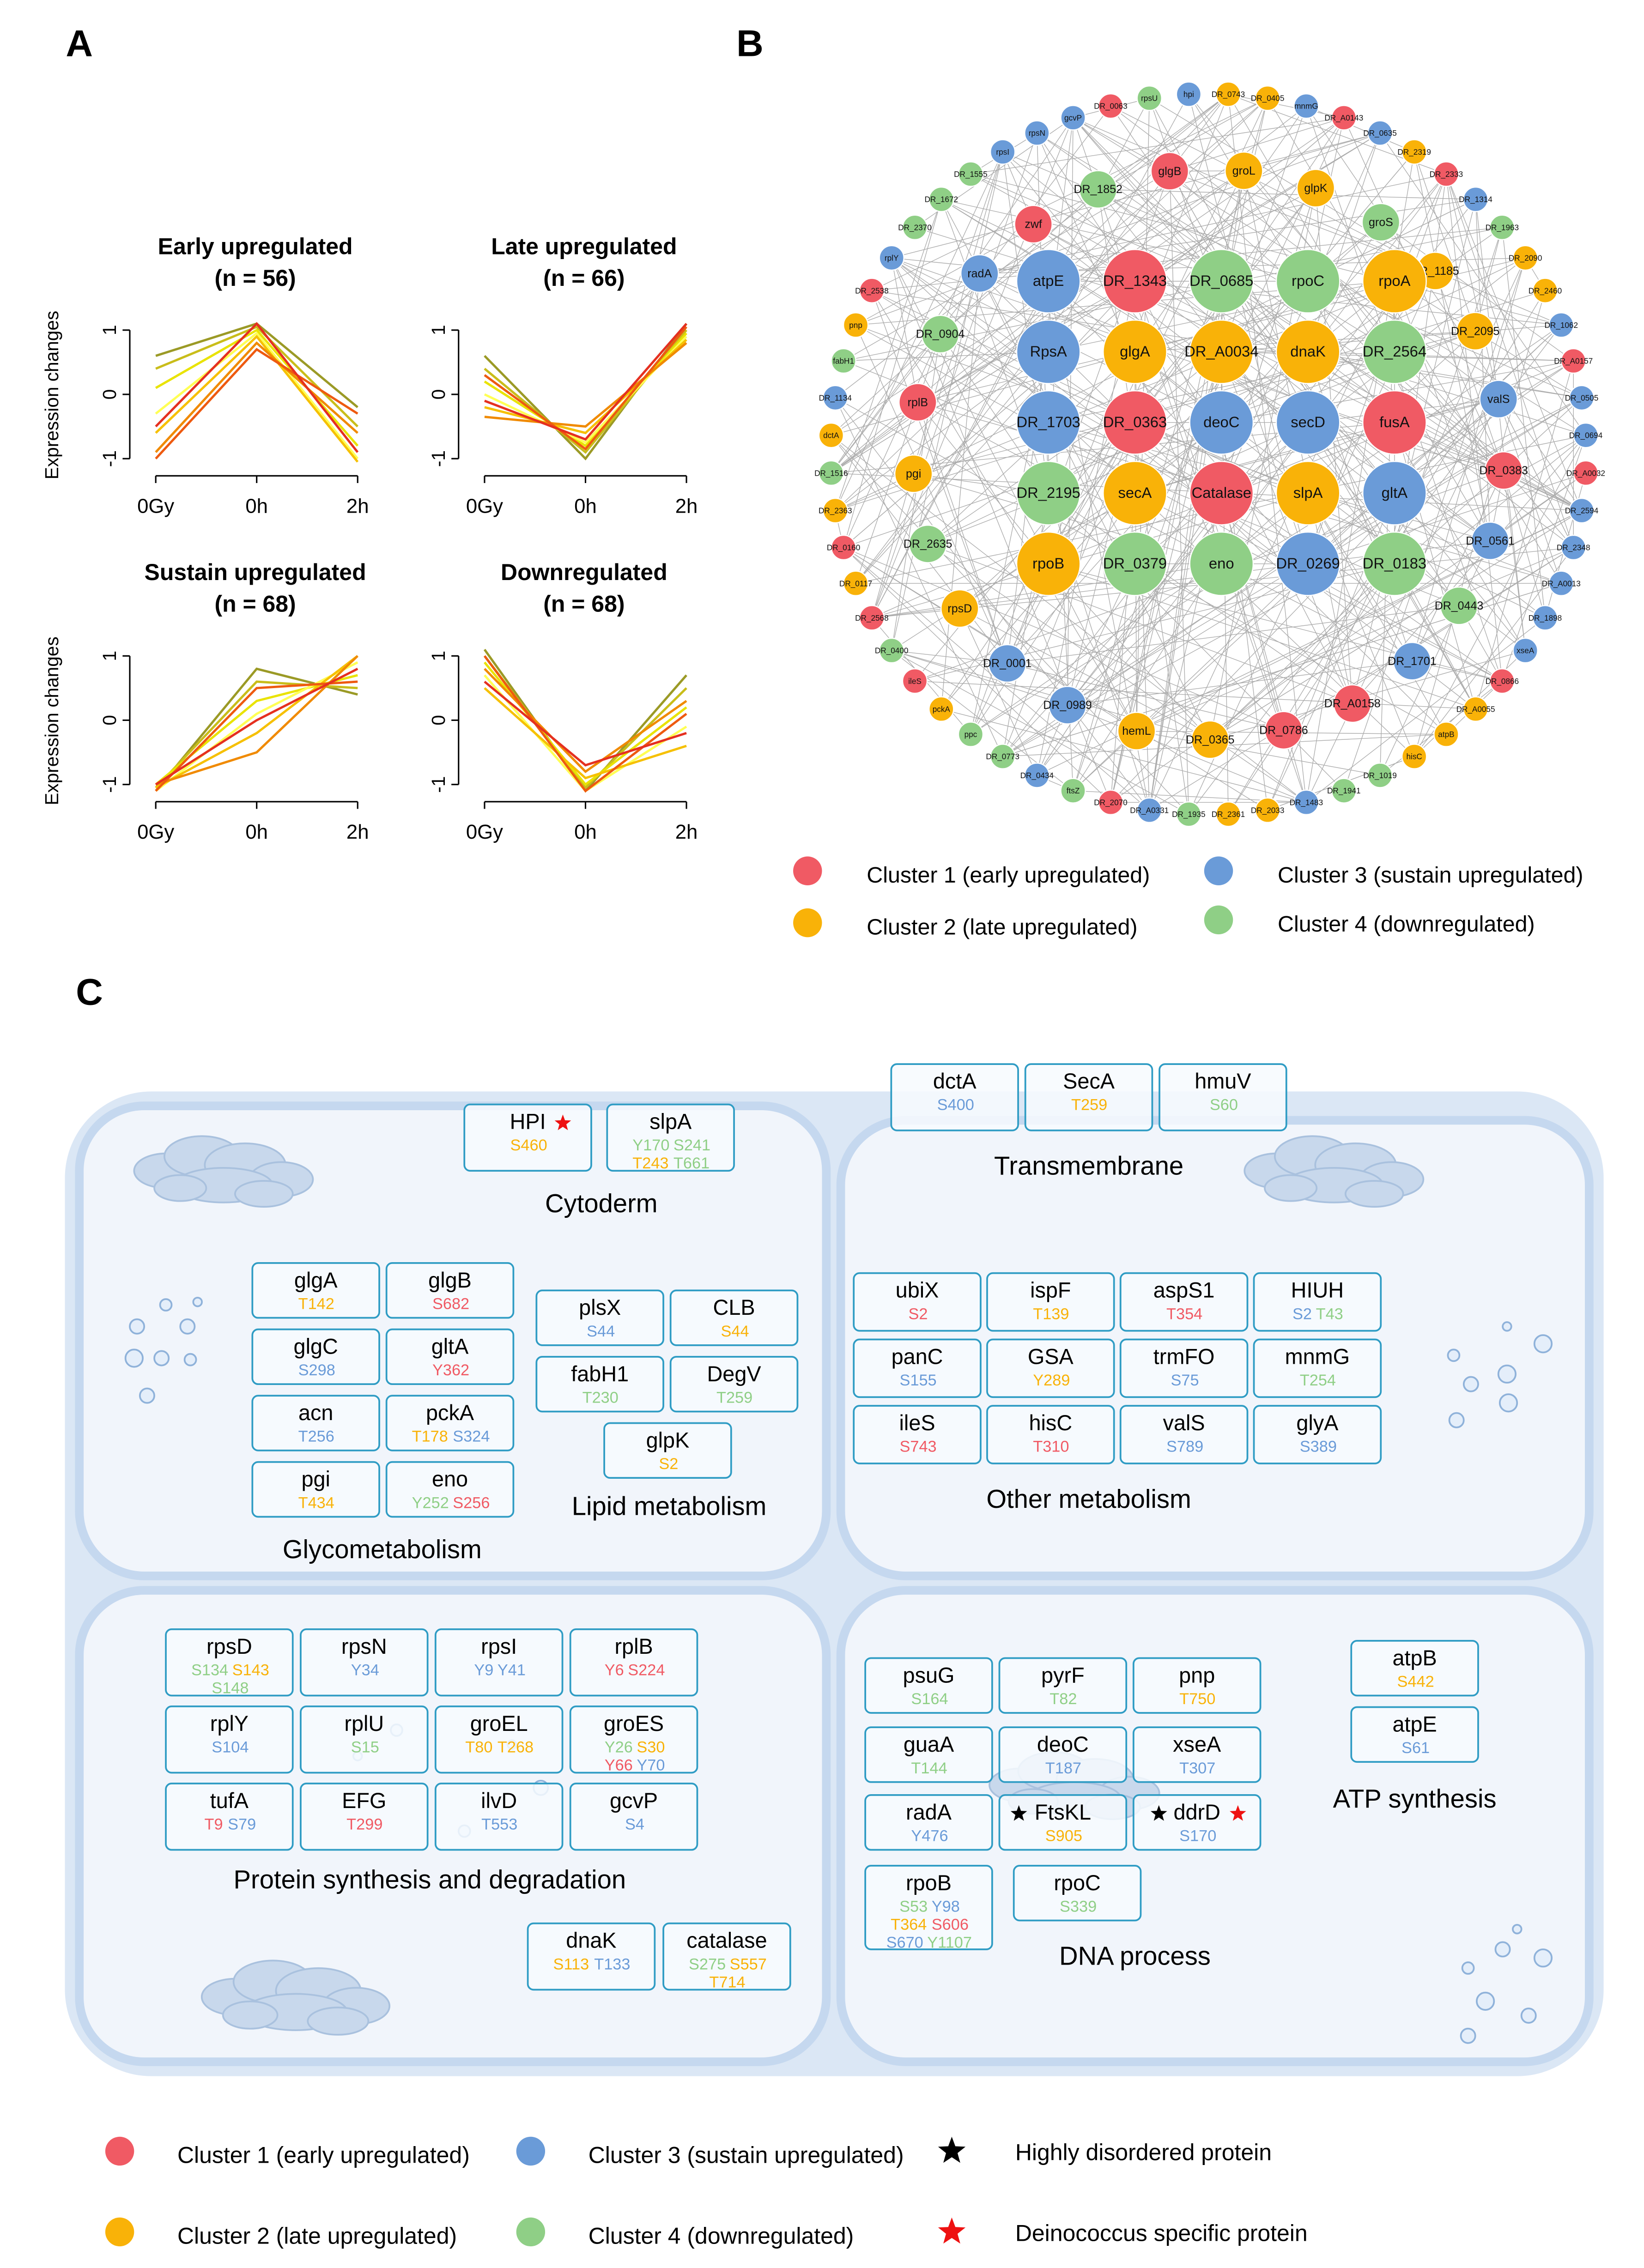 This screenshot has width=1644, height=2268. Describe the element at coordinates (1197, 1836) in the screenshot. I see `site-label: S170` at that location.